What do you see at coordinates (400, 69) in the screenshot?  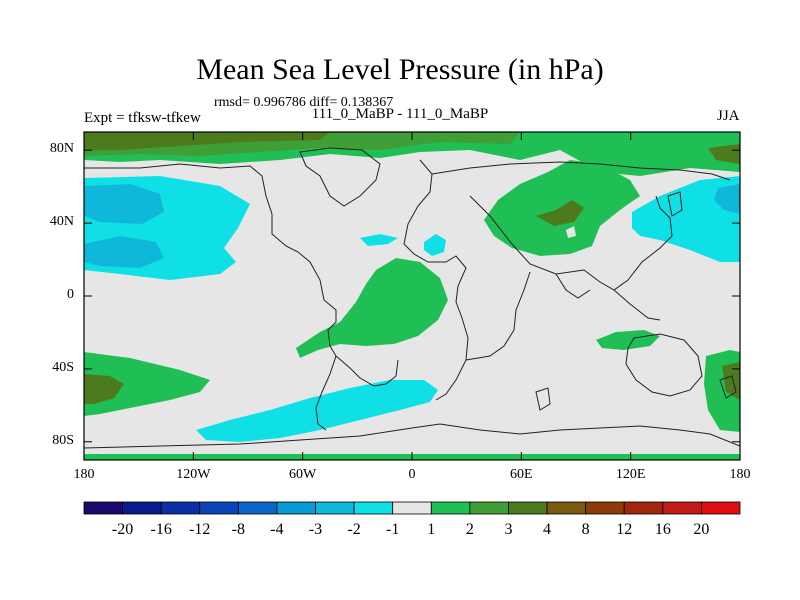 I see `chart-title: Mean Sea Level Pressure (in hPa)` at bounding box center [400, 69].